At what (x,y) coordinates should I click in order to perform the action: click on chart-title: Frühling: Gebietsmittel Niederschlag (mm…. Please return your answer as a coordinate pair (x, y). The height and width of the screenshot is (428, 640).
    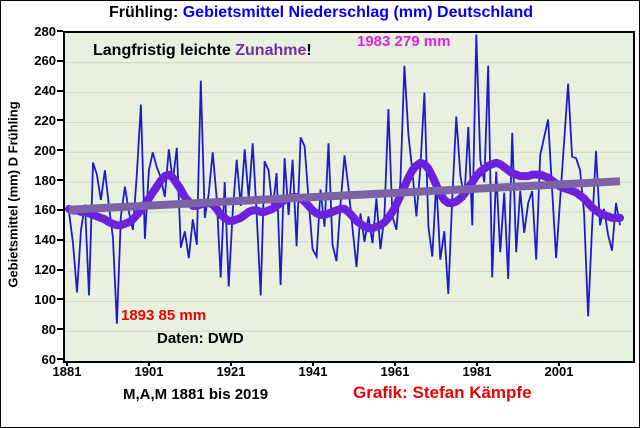
    Looking at the image, I should click on (320, 13).